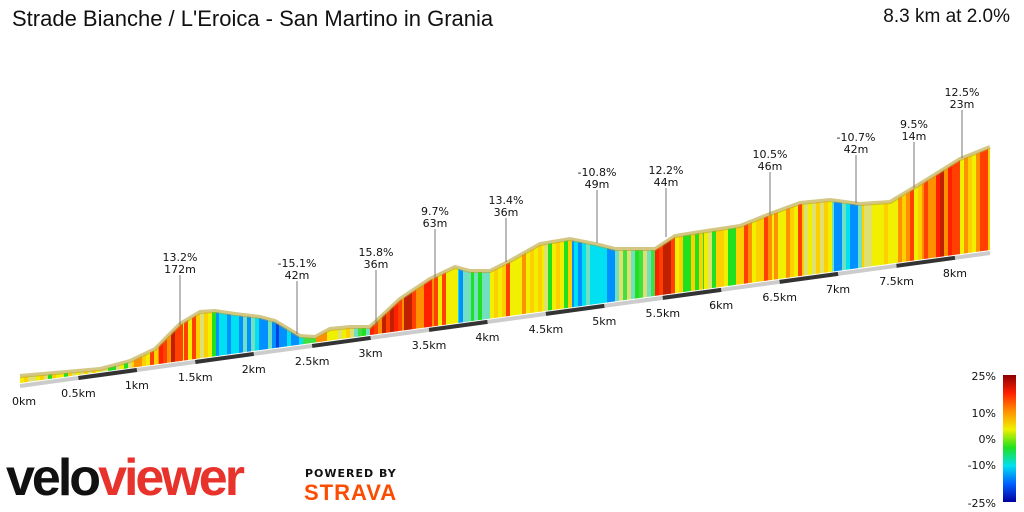  I want to click on powered-by-label: POWERED BY, so click(351, 473).